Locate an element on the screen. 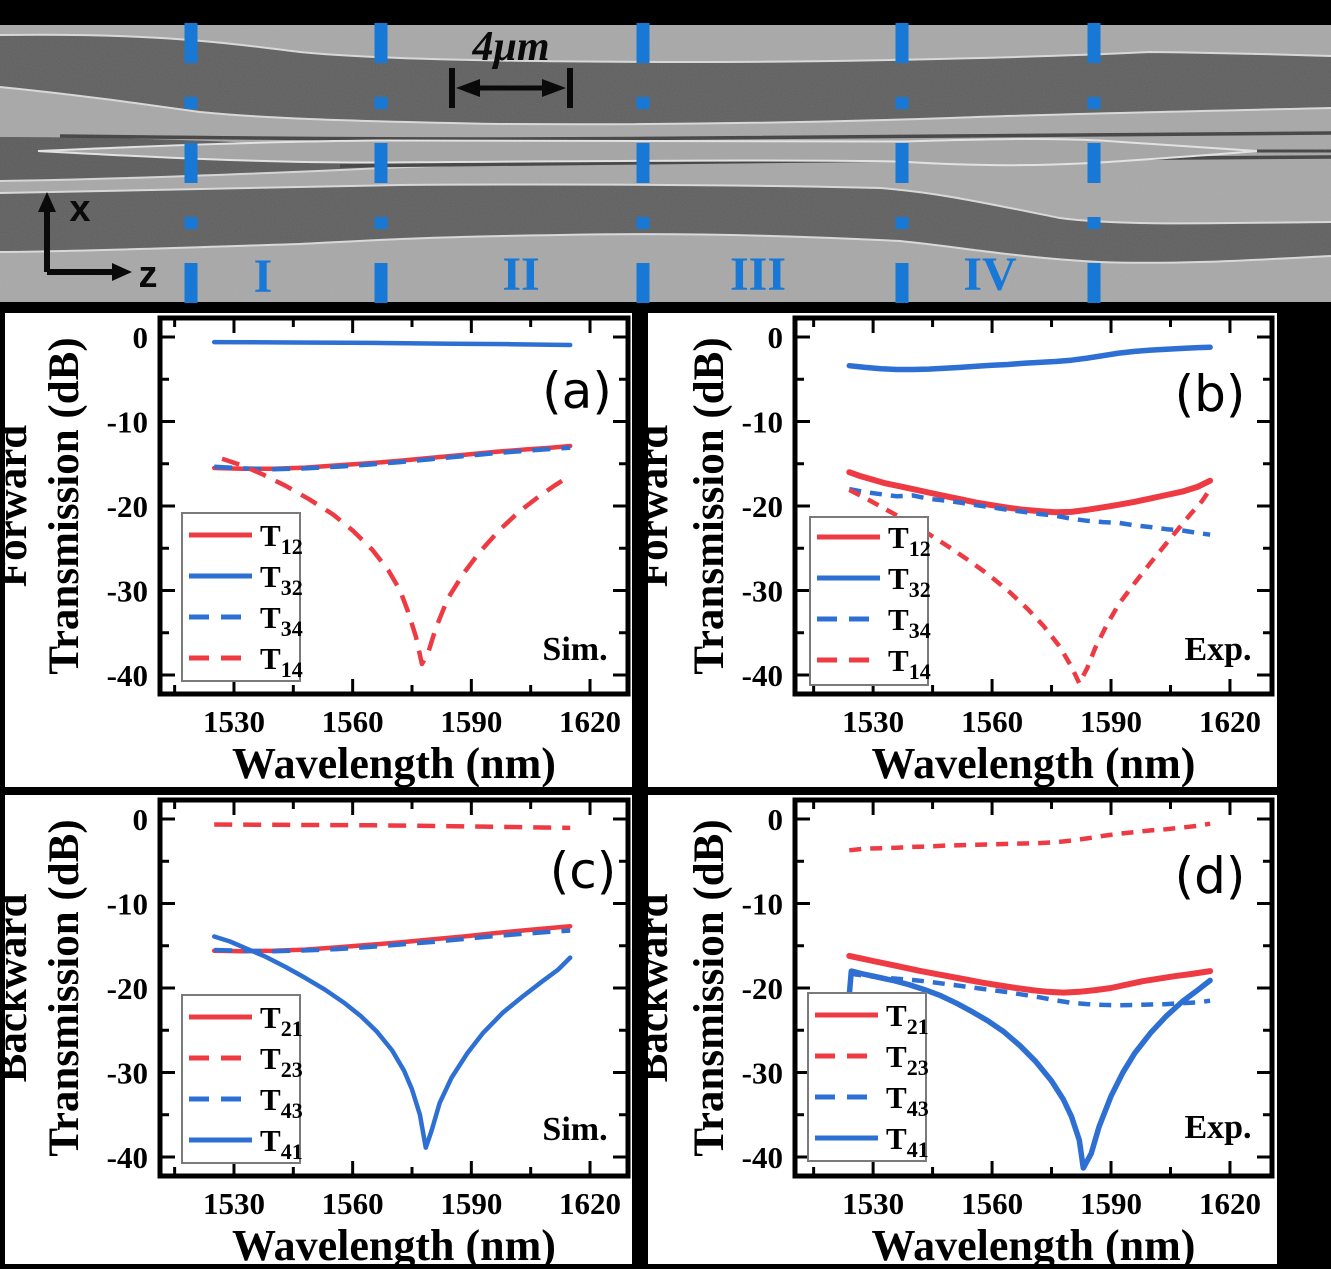 Image resolution: width=1331 pixels, height=1269 pixels. region-label-2: II is located at coordinates (520, 274).